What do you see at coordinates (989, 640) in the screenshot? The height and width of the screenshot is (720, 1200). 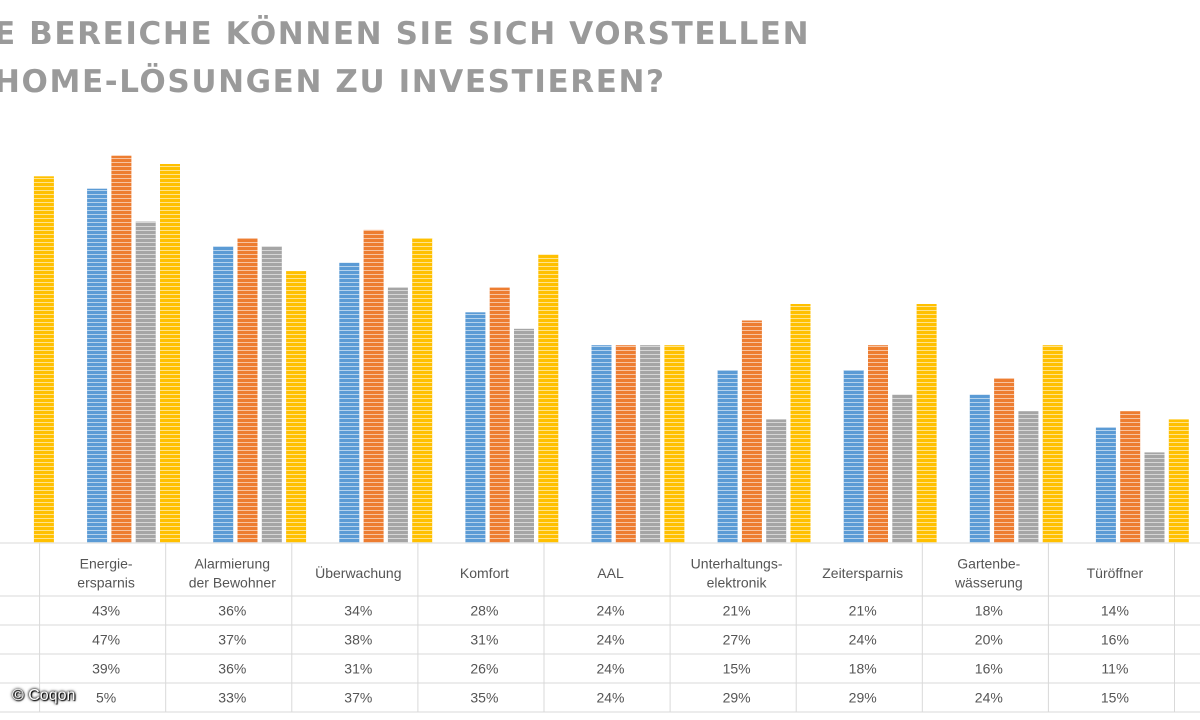 I see `data-label: 20%` at bounding box center [989, 640].